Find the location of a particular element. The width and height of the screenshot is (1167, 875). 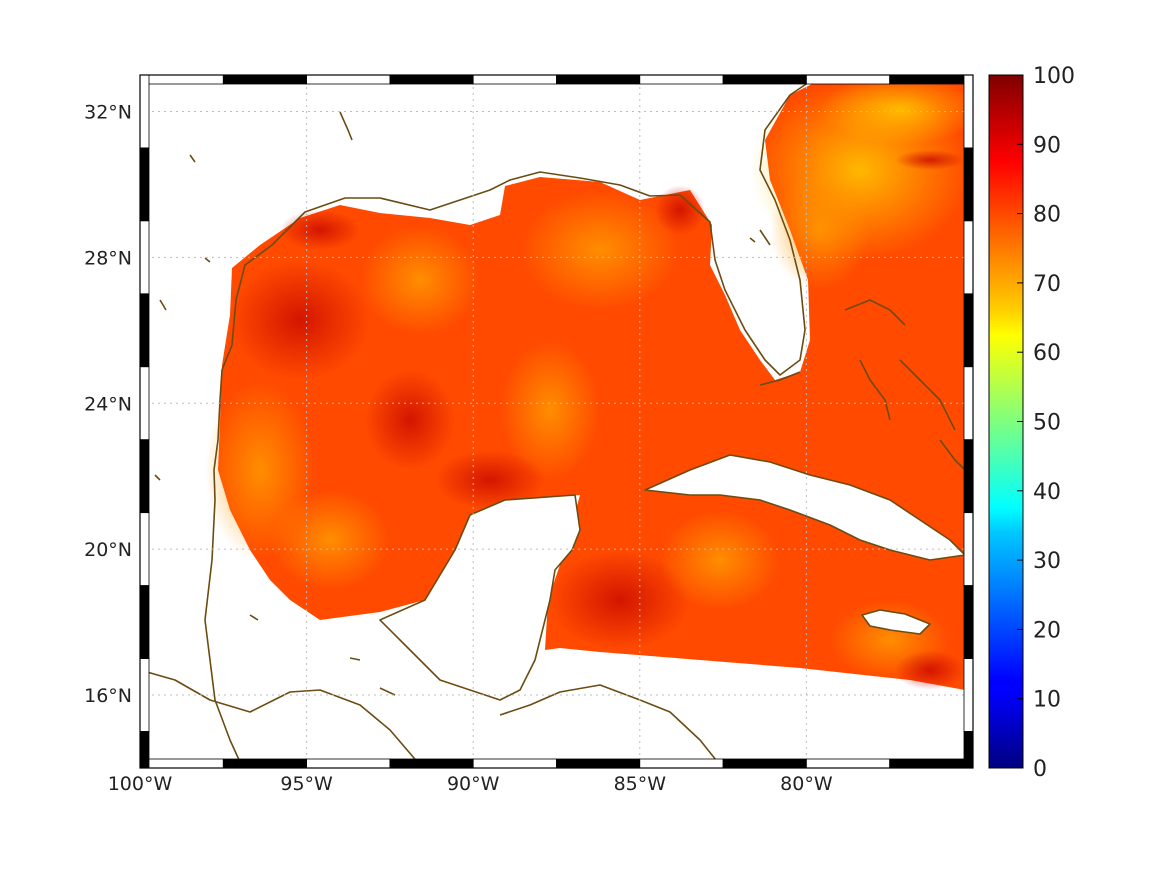

colorbar-tick-label: 70 is located at coordinates (1047, 284).